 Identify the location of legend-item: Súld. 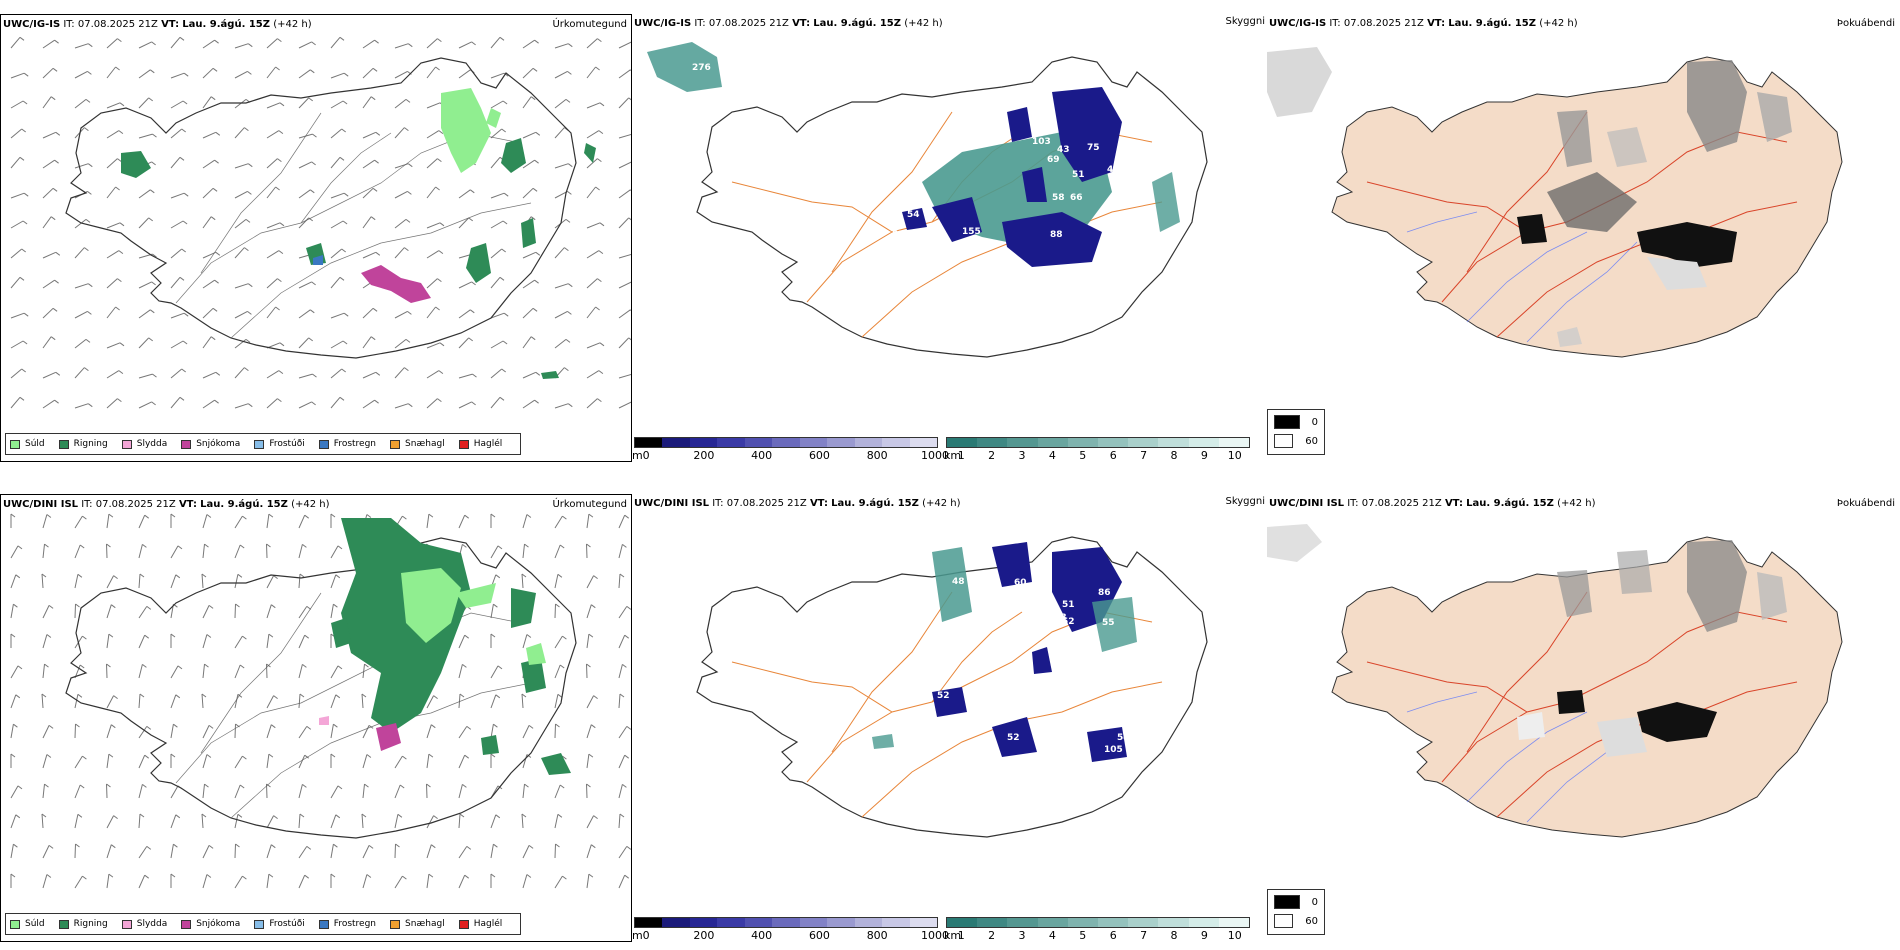
(27, 924).